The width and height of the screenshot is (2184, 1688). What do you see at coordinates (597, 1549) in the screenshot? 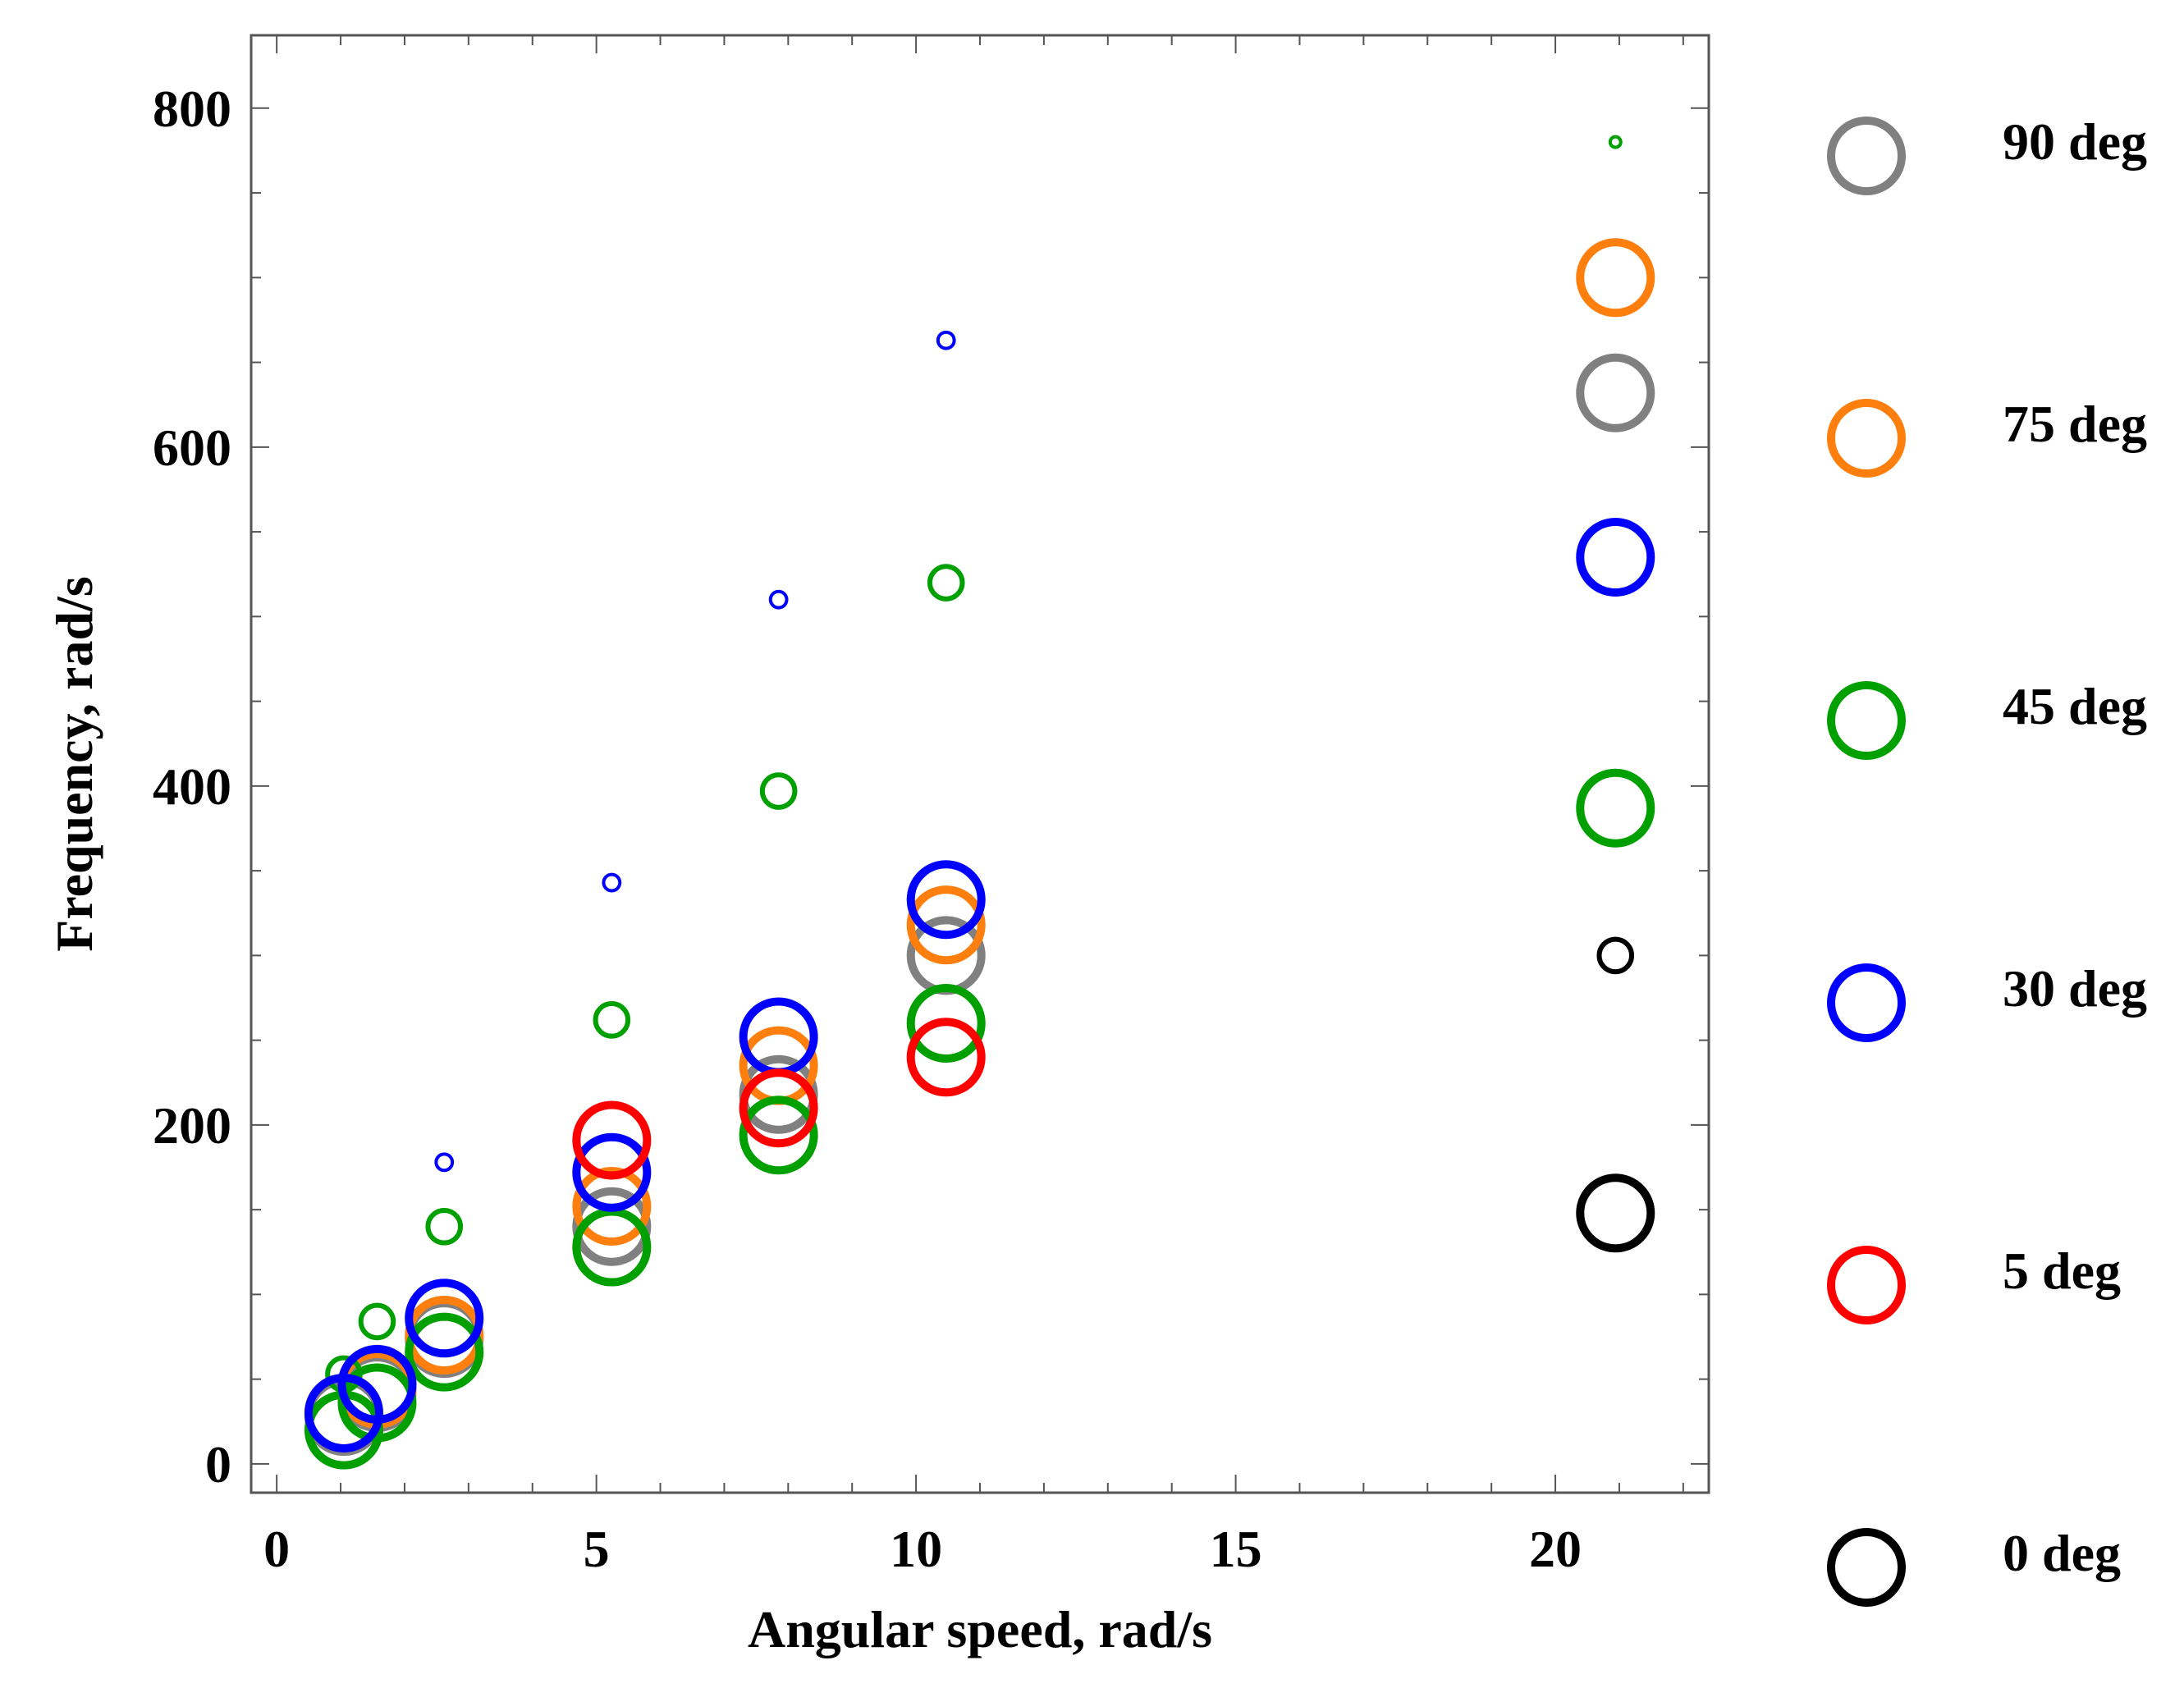
I see `x-tick-label: 5` at bounding box center [597, 1549].